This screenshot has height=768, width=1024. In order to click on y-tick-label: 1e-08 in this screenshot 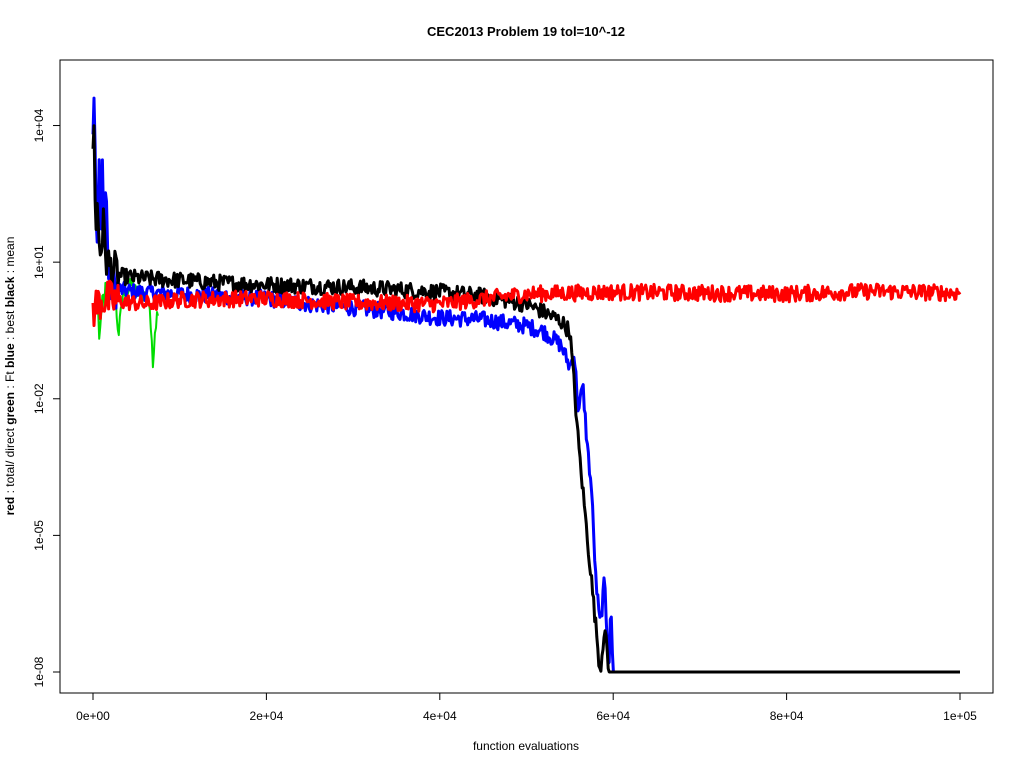, I will do `click(39, 671)`.